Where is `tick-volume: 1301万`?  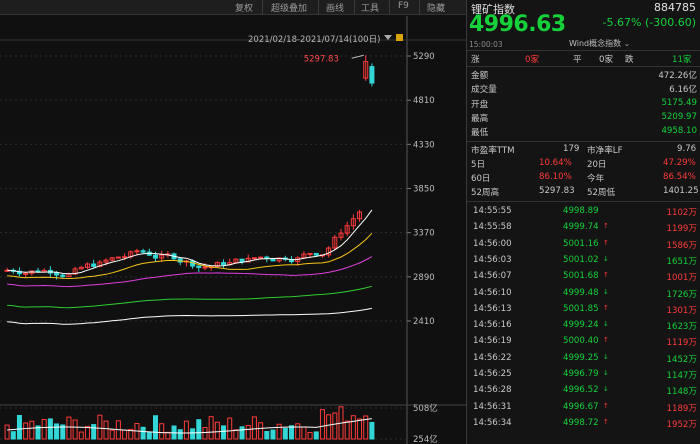
tick-volume: 1301万 is located at coordinates (681, 310).